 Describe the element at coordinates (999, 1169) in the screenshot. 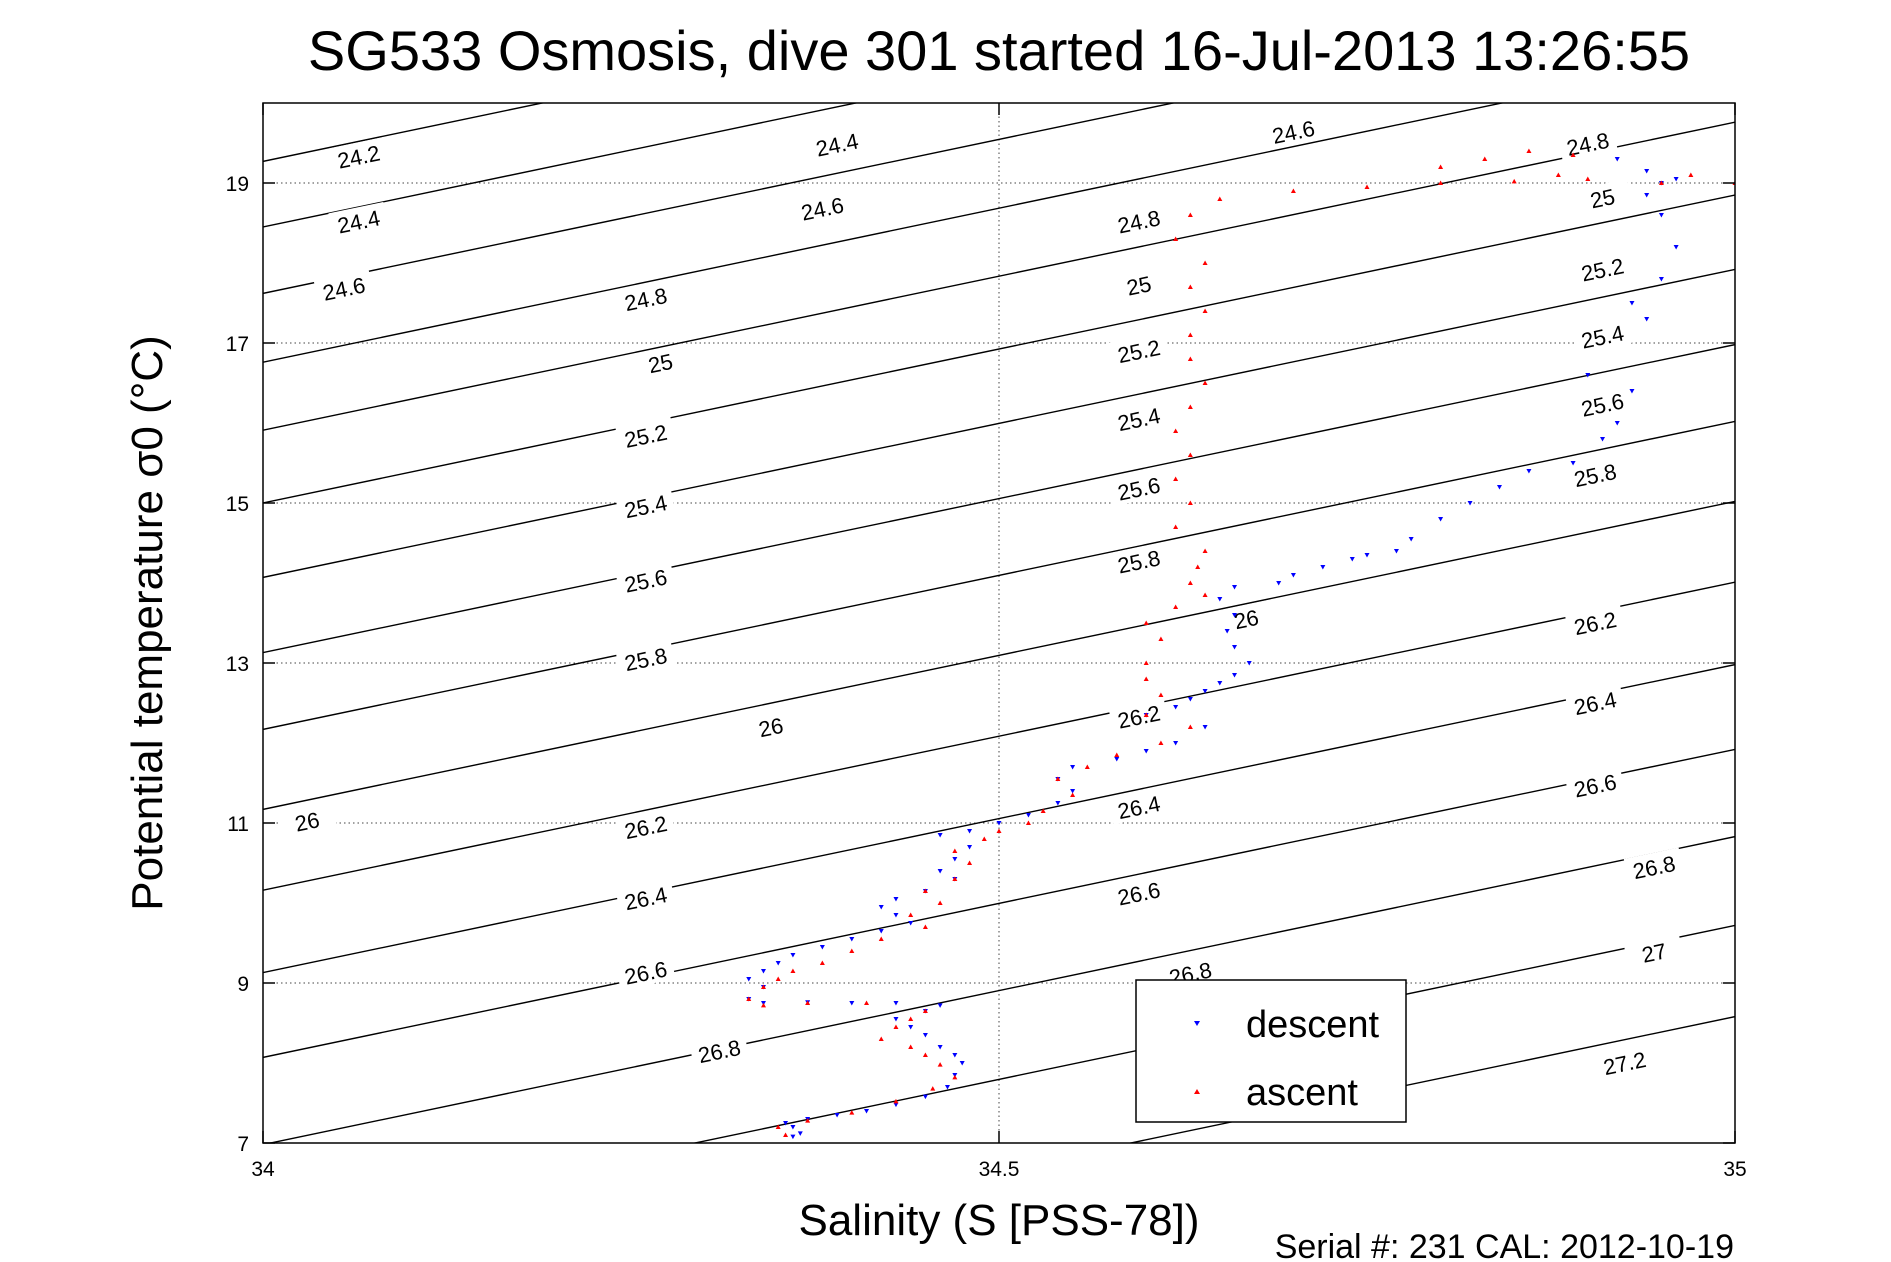

I see `x-tick-label: 34.5` at that location.